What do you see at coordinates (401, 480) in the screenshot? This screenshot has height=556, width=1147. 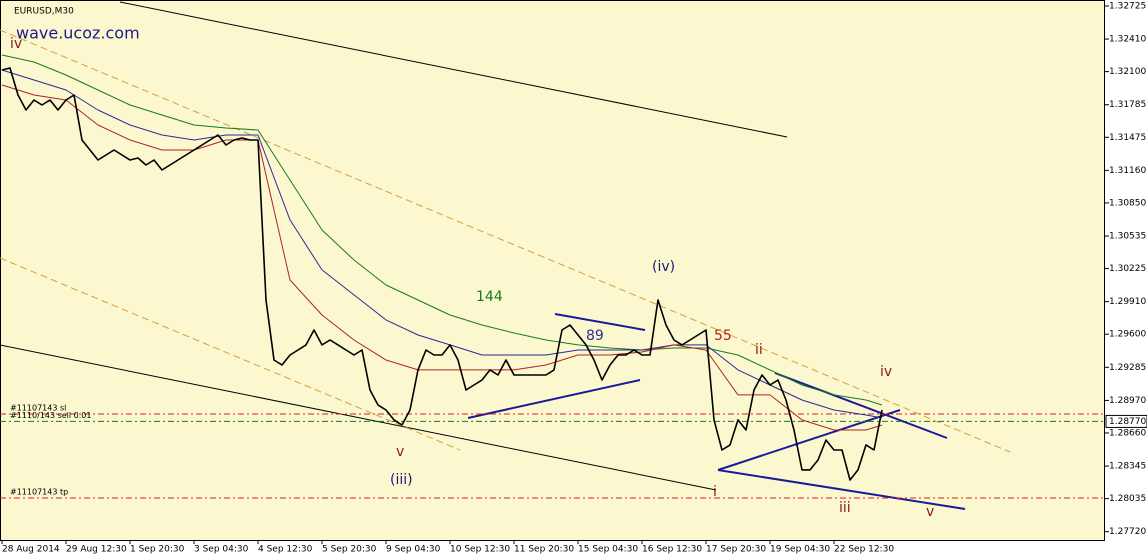 I see `wave-label: (iii)` at bounding box center [401, 480].